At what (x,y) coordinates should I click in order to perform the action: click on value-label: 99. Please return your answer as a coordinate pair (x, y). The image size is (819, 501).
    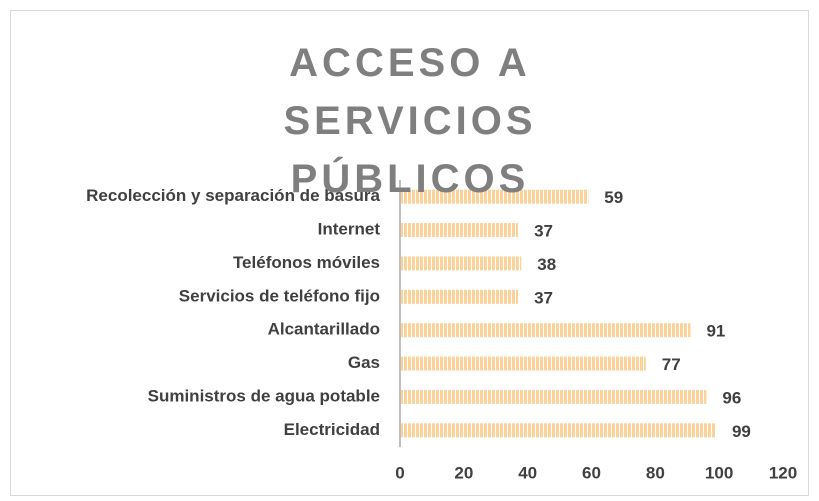
    Looking at the image, I should click on (741, 431).